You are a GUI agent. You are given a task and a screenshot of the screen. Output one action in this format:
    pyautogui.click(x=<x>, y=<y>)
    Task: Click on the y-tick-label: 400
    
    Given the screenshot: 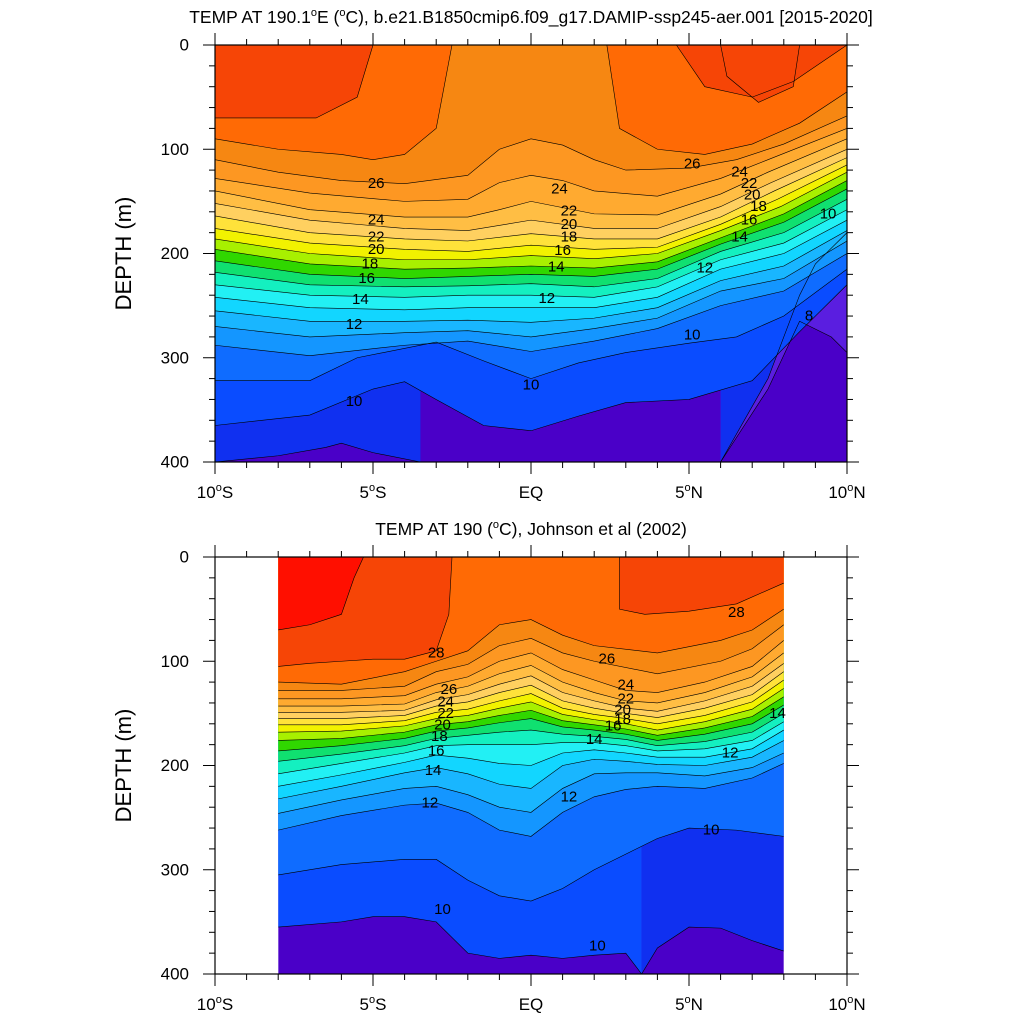 What is the action you would take?
    pyautogui.click(x=175, y=462)
    